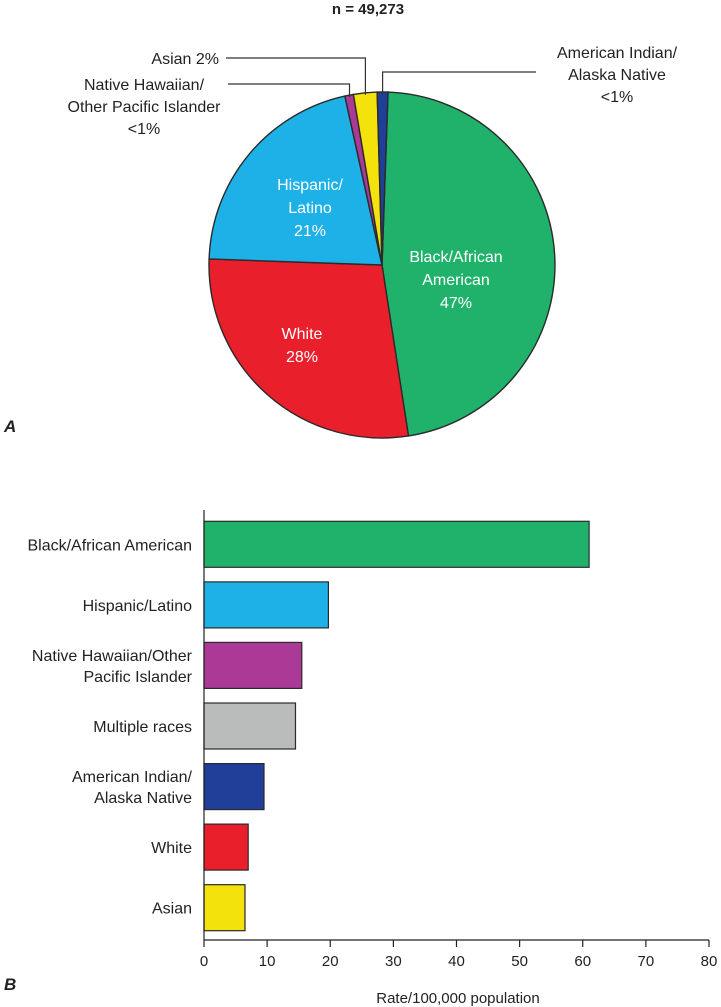 The width and height of the screenshot is (721, 1007). What do you see at coordinates (646, 961) in the screenshot?
I see `x-tick-label: 70` at bounding box center [646, 961].